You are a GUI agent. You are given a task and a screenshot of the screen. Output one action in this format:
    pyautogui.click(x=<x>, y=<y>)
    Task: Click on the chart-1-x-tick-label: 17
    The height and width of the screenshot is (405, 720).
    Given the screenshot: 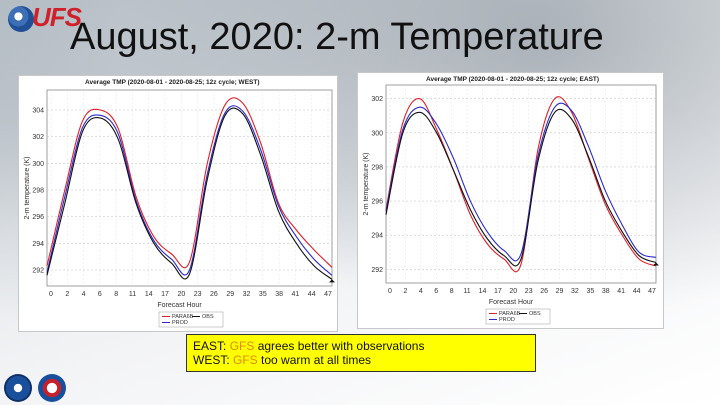 What is the action you would take?
    pyautogui.click(x=498, y=291)
    